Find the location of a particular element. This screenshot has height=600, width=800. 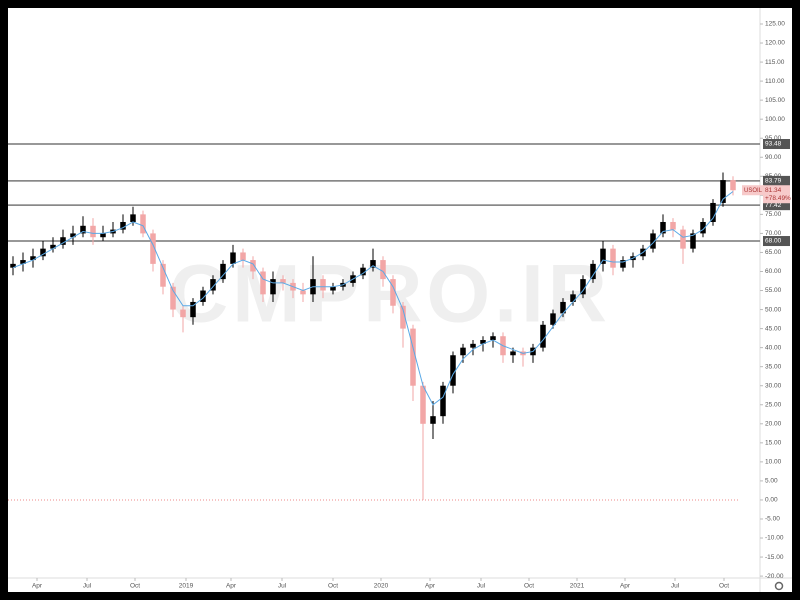

level-label: 77.42 is located at coordinates (773, 205).